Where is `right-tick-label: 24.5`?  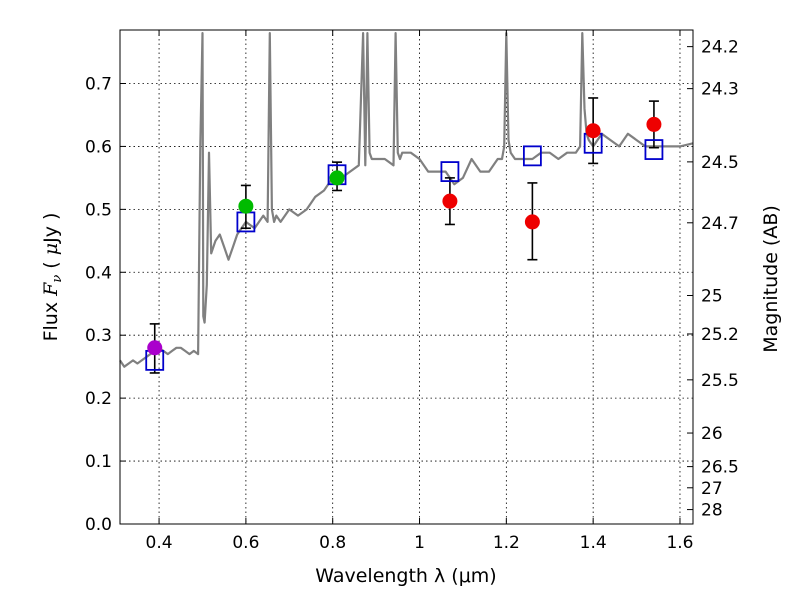
right-tick-label: 24.5 is located at coordinates (720, 163).